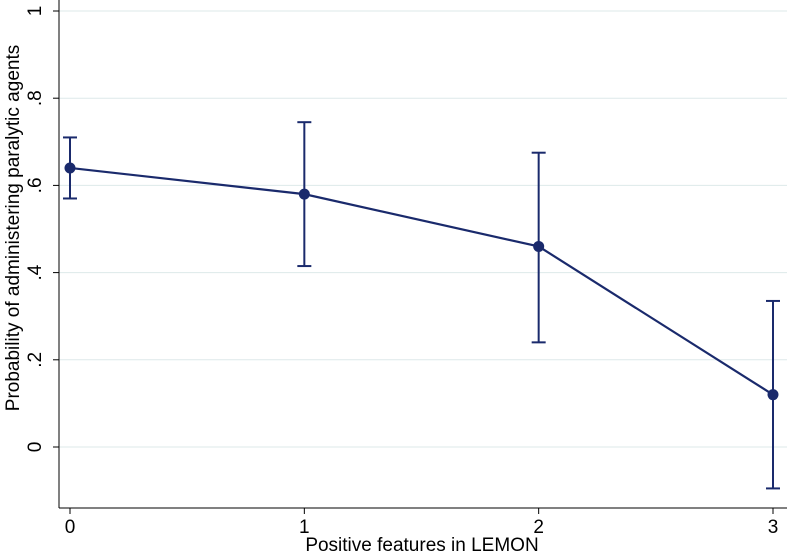 The width and height of the screenshot is (787, 553). I want to click on y-tick-label-5: 1, so click(35, 11).